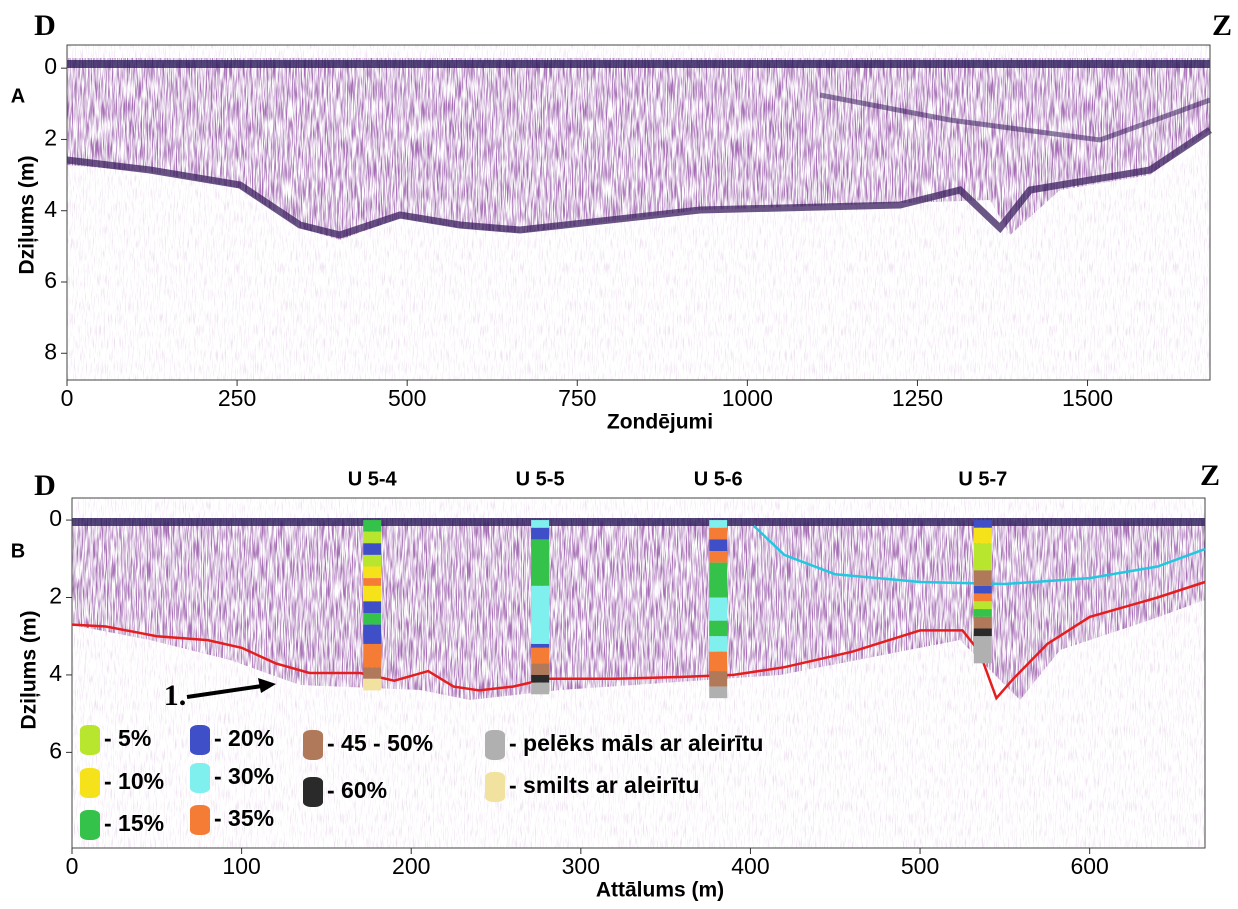 The height and width of the screenshot is (909, 1238). What do you see at coordinates (224, 691) in the screenshot?
I see `annotation-arrow` at bounding box center [224, 691].